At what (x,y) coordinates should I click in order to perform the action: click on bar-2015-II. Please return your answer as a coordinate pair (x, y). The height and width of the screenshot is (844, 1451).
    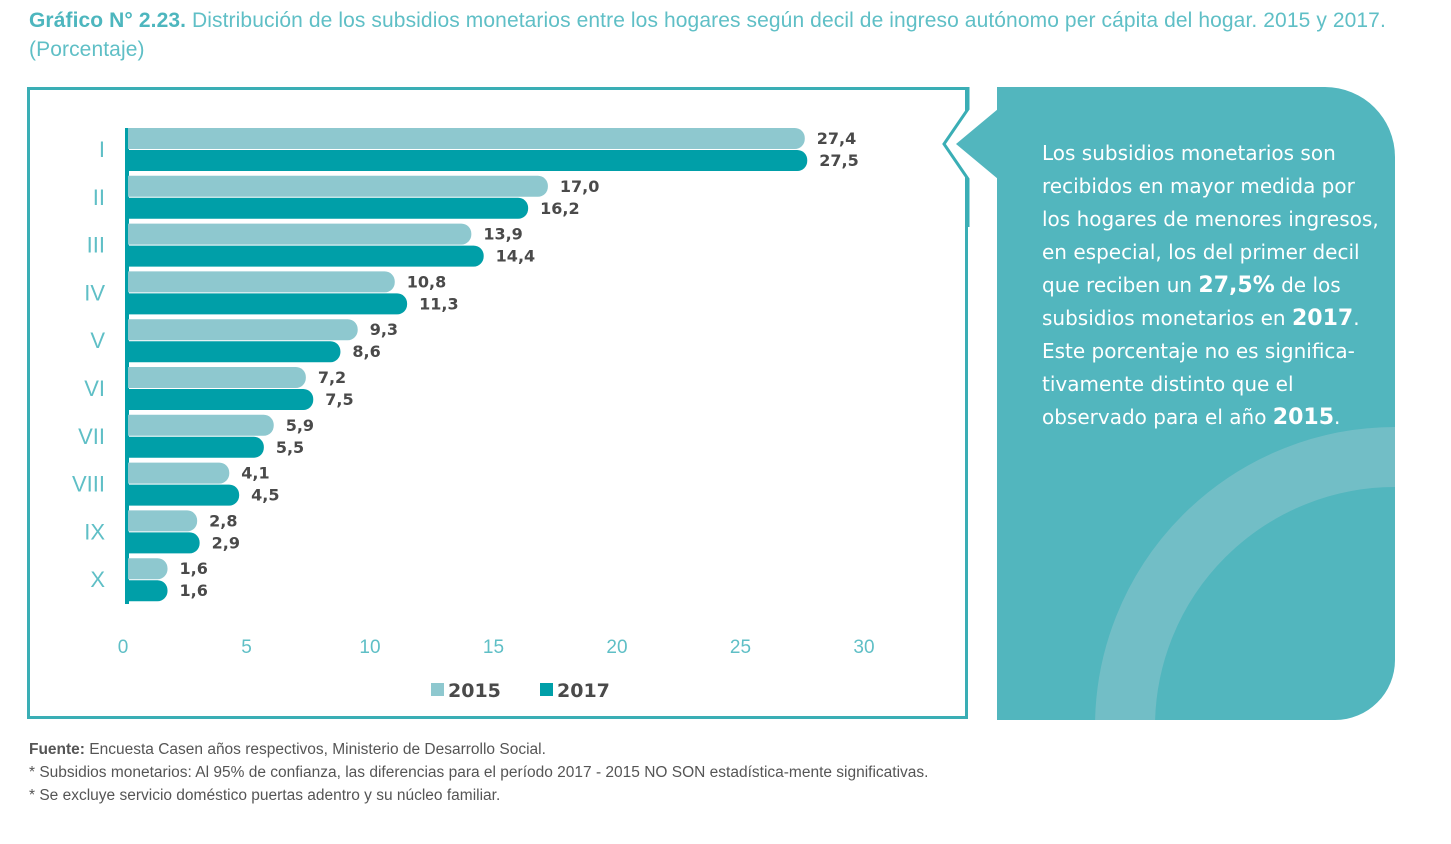
    Looking at the image, I should click on (338, 186).